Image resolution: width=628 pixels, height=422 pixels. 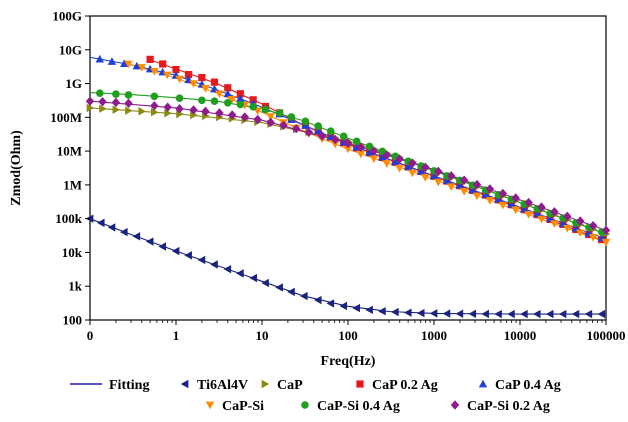 What do you see at coordinates (290, 385) in the screenshot?
I see `legend-label-cap: CaP` at bounding box center [290, 385].